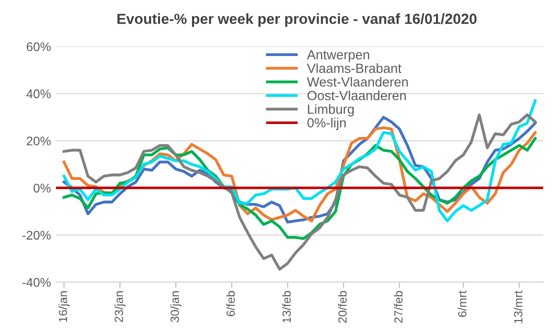  Describe the element at coordinates (326, 124) in the screenshot. I see `legend-label: 0%-lijn` at that location.